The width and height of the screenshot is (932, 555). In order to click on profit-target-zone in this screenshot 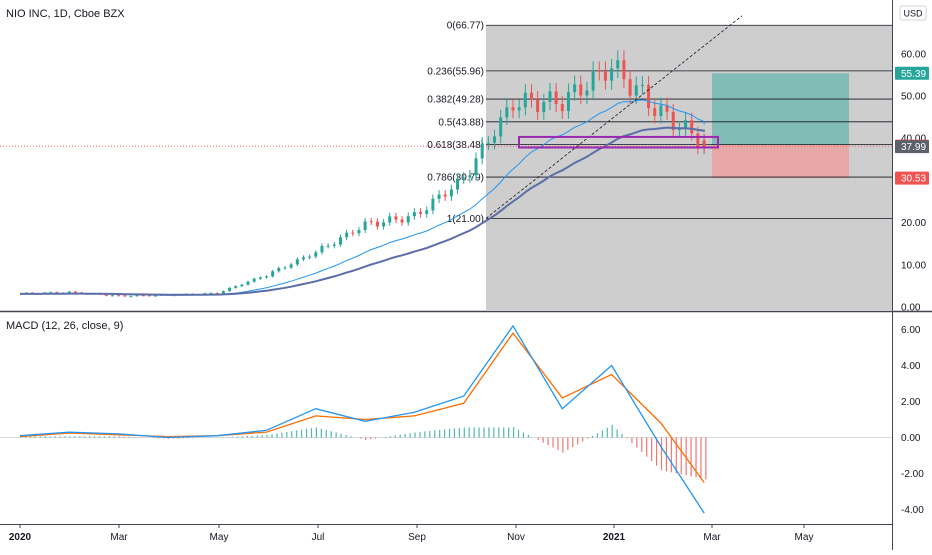, I will do `click(780, 108)`.